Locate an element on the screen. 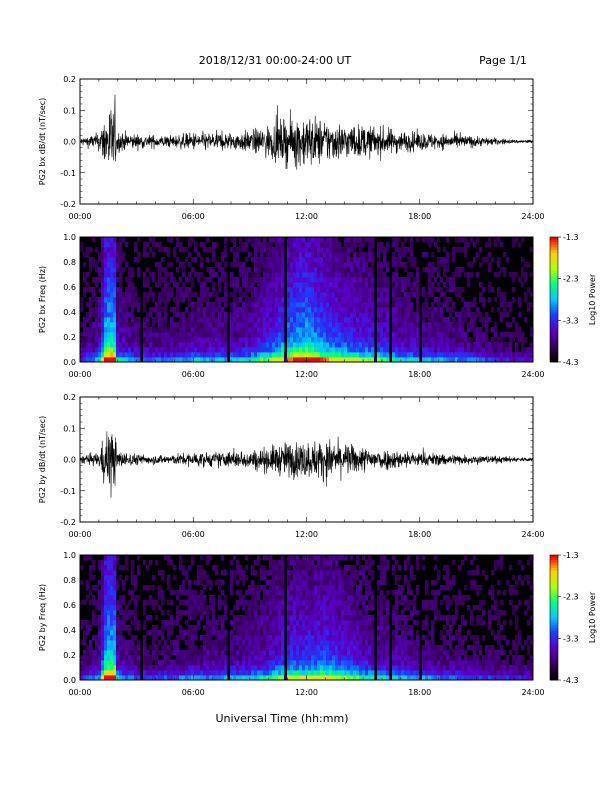  y-tick-label: 0.0 is located at coordinates (69, 142).